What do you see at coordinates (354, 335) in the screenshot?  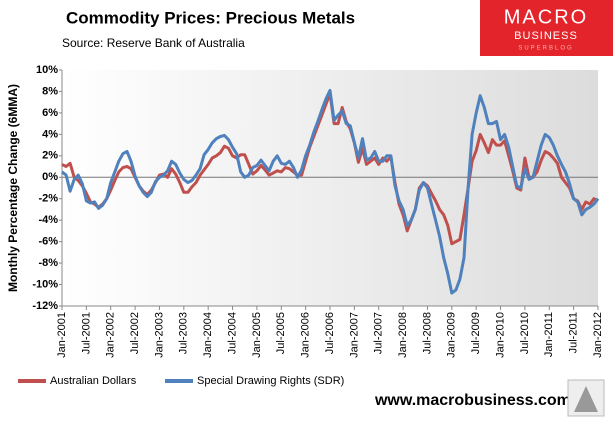 I see `x-tick-label: Jan-2007` at bounding box center [354, 335].